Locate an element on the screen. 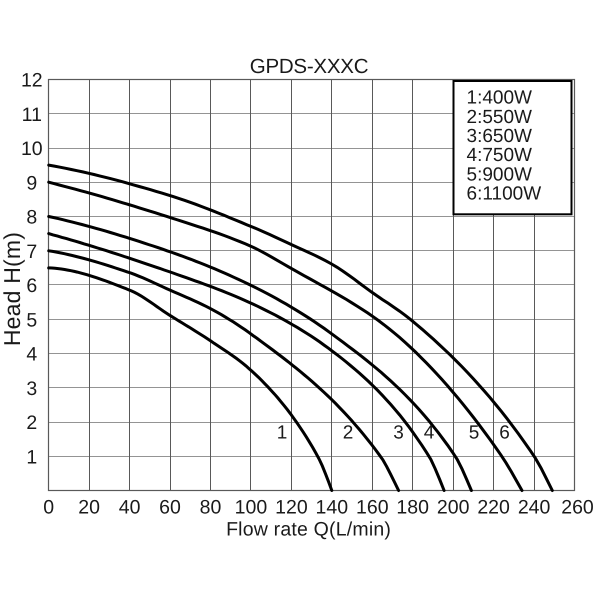 This screenshot has width=600, height=600. svg-text: 7 is located at coordinates (31, 252).